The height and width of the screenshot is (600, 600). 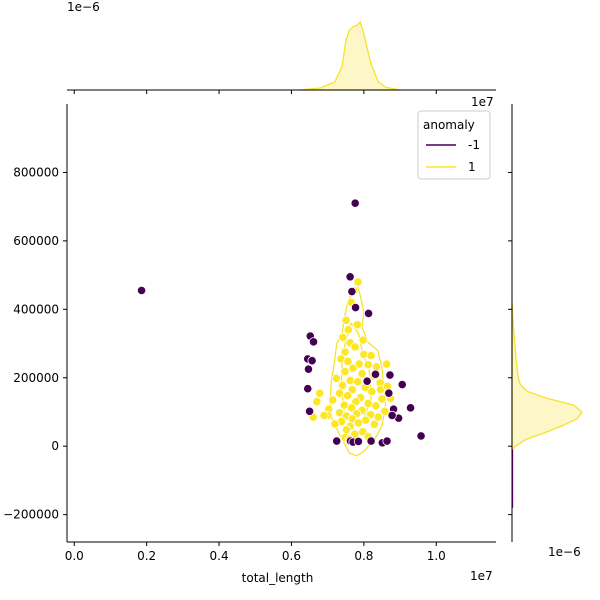 What do you see at coordinates (454, 145) in the screenshot?
I see `legend: anomaly -1 1` at bounding box center [454, 145].